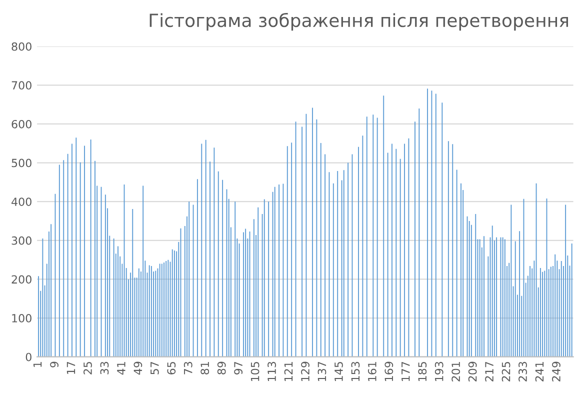 Image resolution: width=588 pixels, height=393 pixels. What do you see at coordinates (238, 368) in the screenshot?
I see `x-tick-label: 97` at bounding box center [238, 368].